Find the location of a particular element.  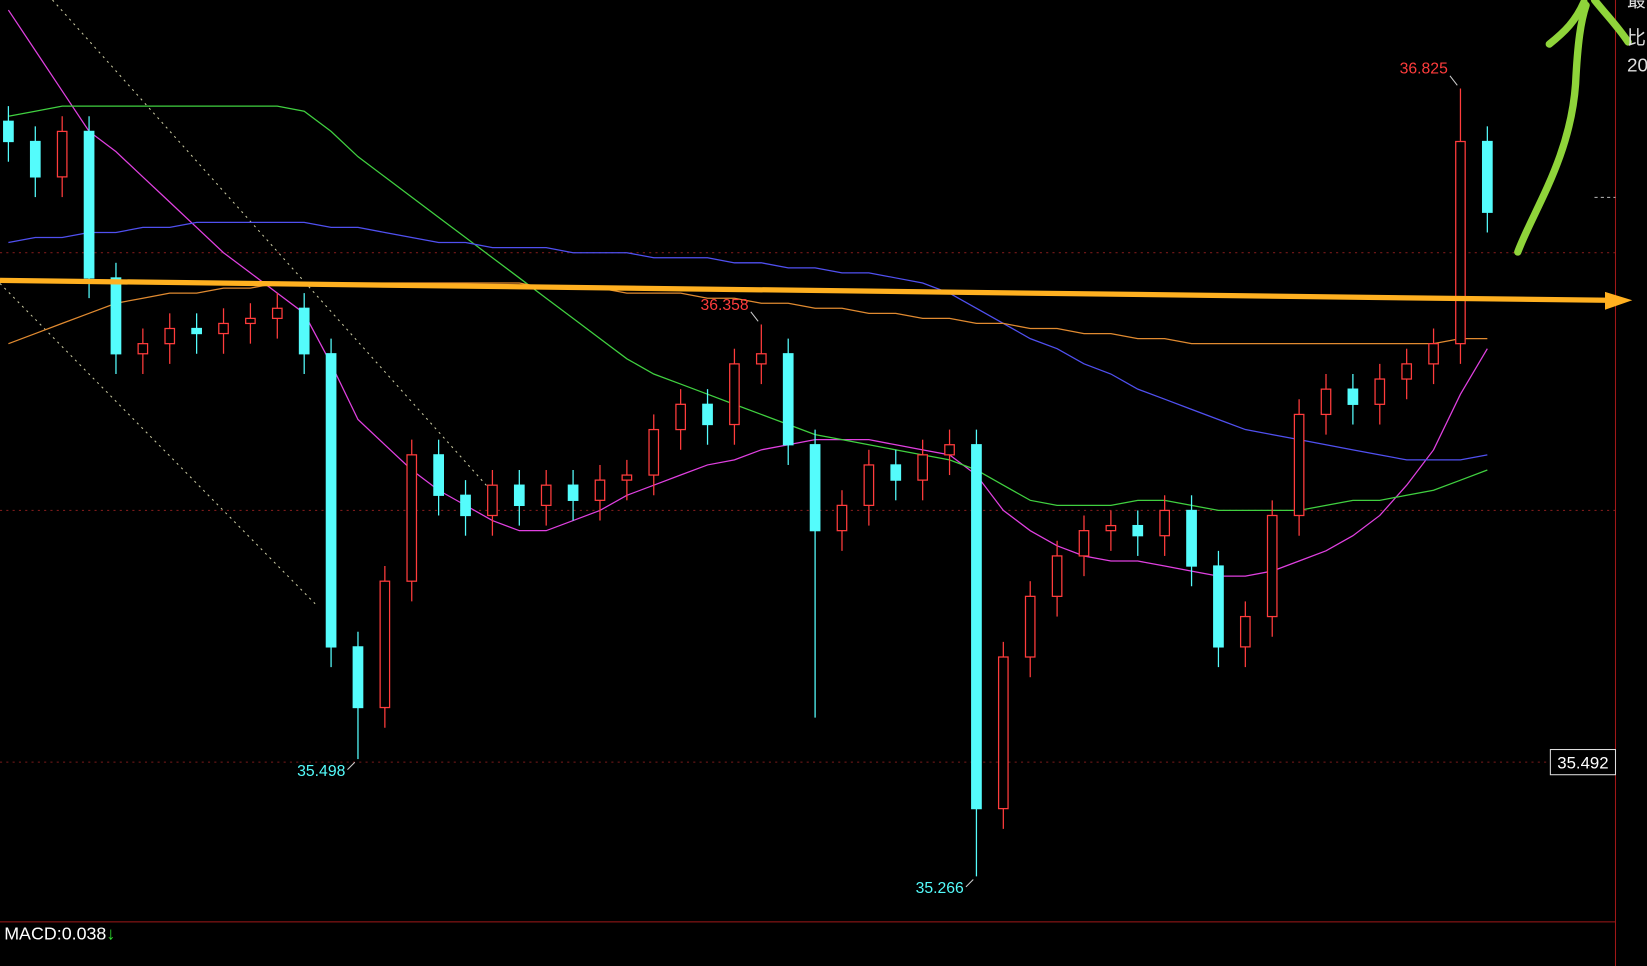

average-line is located at coordinates (748, 313).